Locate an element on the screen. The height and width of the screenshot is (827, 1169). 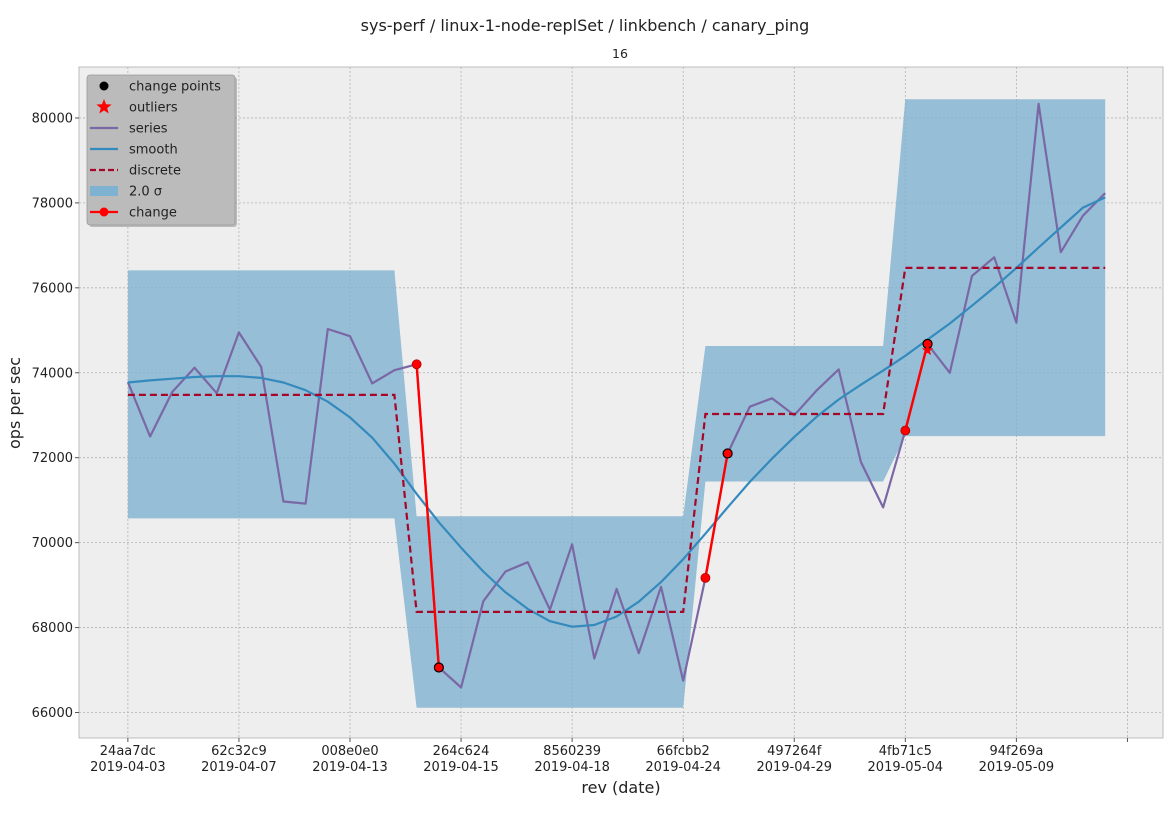
x-axis-label: rev (date) is located at coordinates (620, 787).